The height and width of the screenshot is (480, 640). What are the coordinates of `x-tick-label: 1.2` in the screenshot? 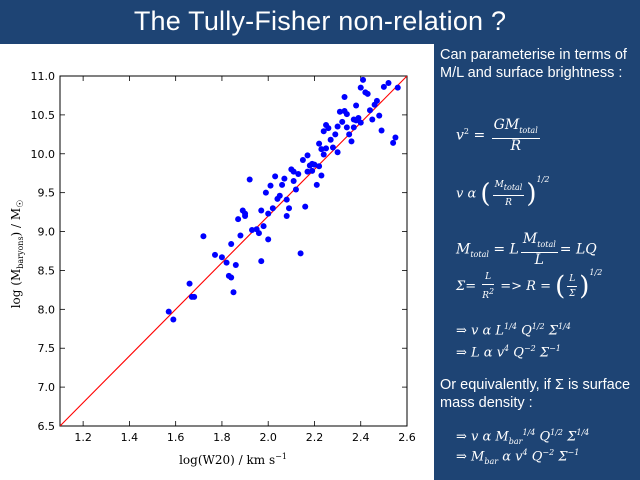 It's located at (83, 437).